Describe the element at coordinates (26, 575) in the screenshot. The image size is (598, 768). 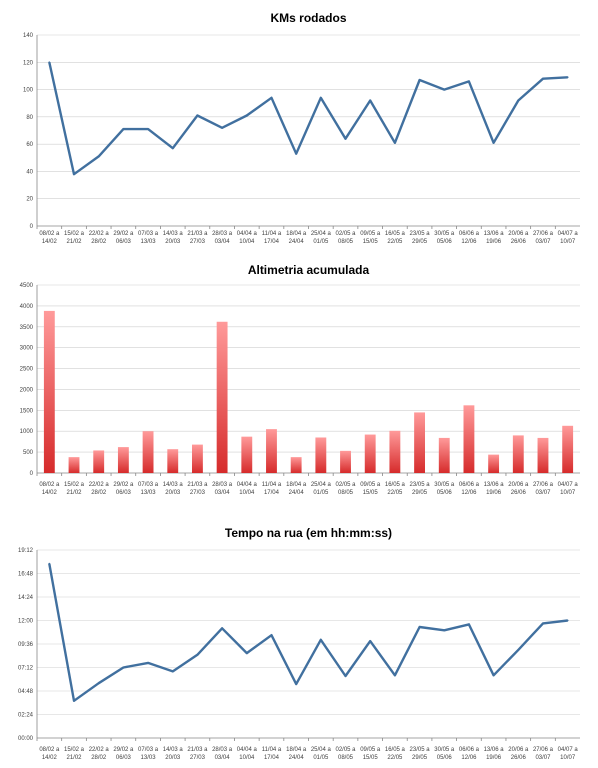
I see `y-tick-label: 16:48` at that location.